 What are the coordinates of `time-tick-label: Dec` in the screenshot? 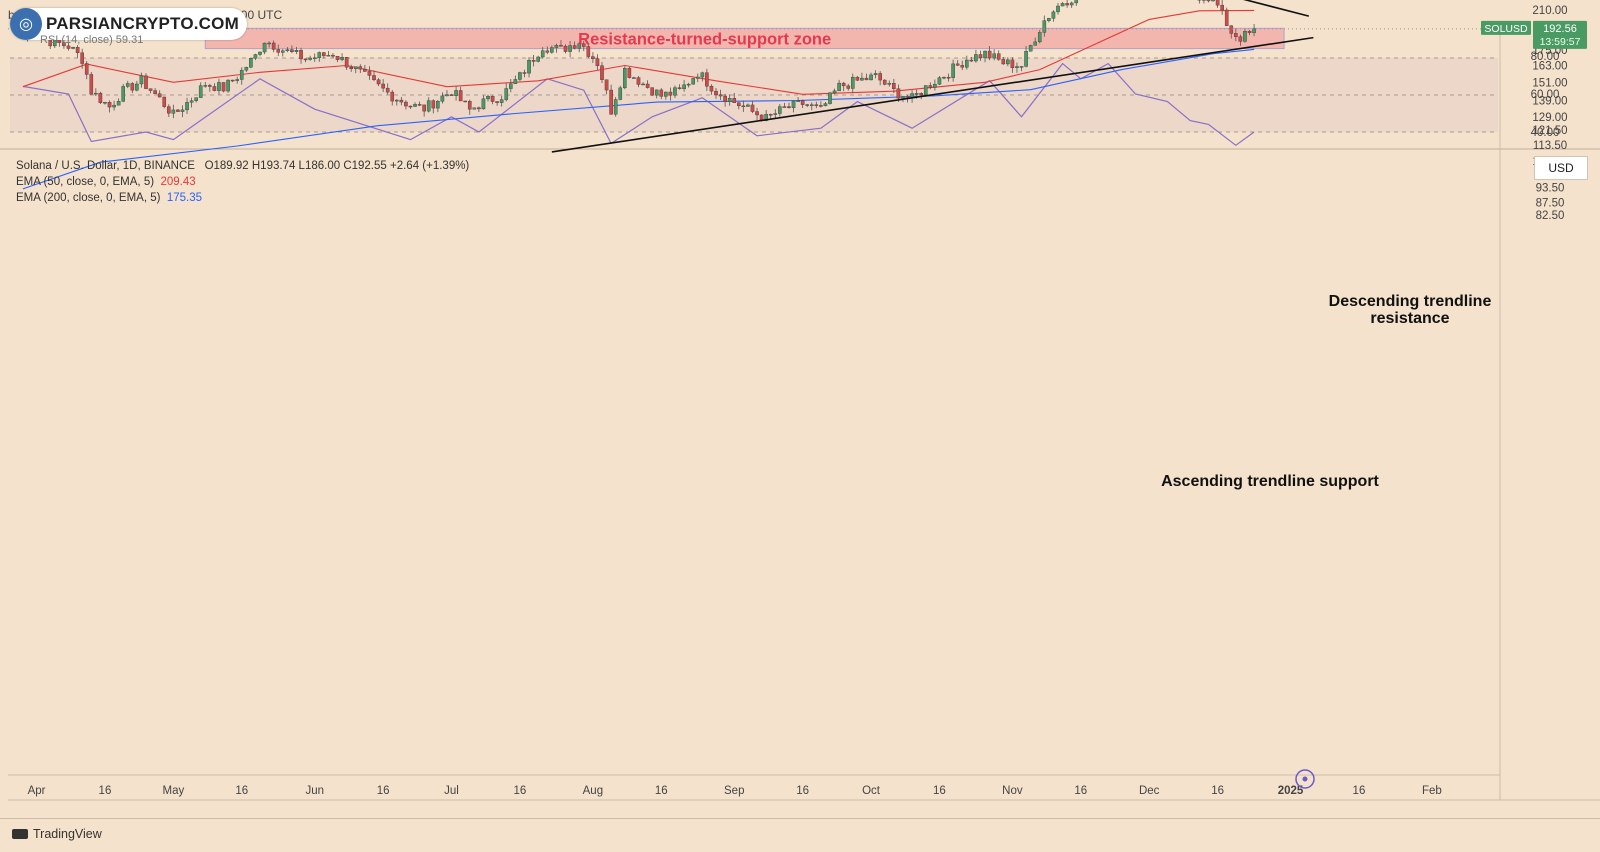 It's located at (1149, 791).